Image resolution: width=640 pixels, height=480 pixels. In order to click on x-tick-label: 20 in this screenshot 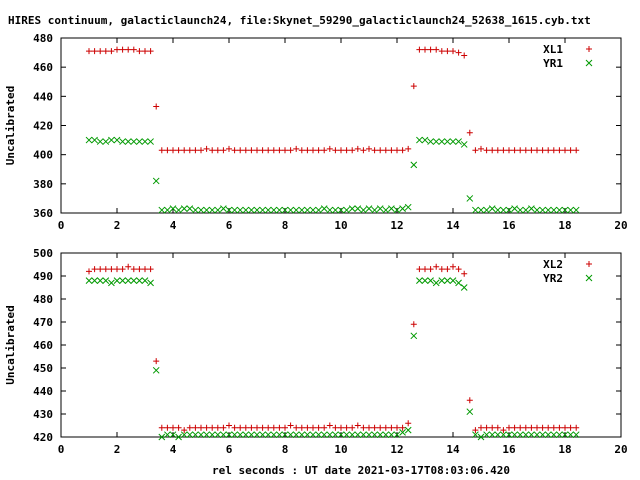, I will do `click(620, 225)`.